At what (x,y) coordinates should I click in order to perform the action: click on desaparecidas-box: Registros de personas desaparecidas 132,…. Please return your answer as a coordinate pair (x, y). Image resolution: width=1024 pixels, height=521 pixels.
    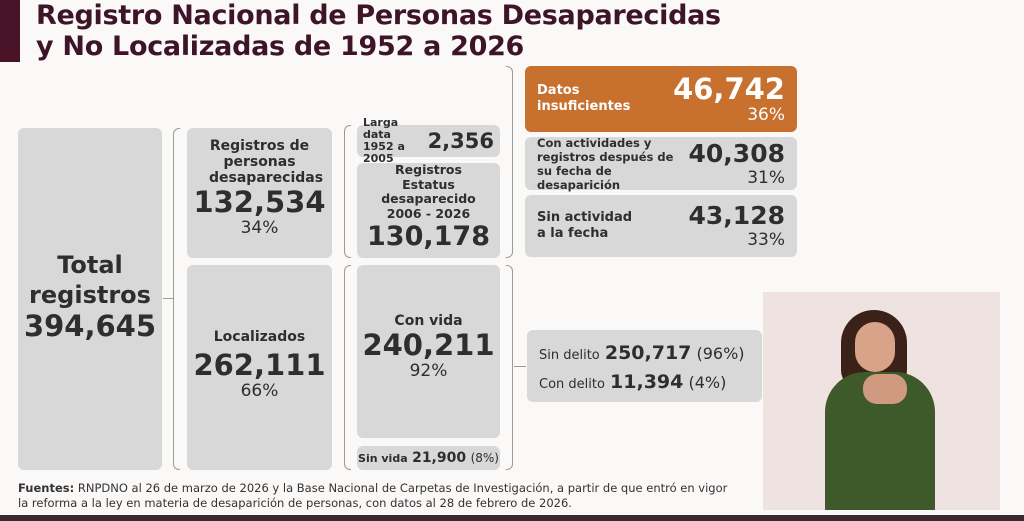
    Looking at the image, I should click on (259, 193).